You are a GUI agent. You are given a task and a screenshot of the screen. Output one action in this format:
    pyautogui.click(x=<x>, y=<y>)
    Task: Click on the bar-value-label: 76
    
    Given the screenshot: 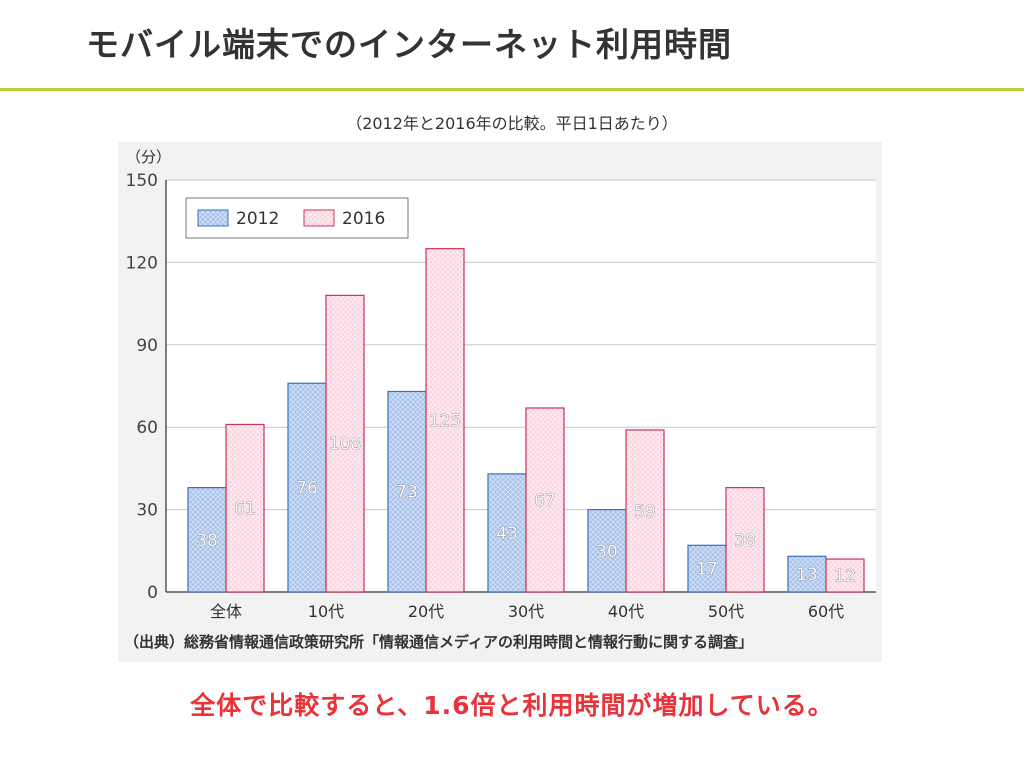 What is the action you would take?
    pyautogui.click(x=307, y=489)
    